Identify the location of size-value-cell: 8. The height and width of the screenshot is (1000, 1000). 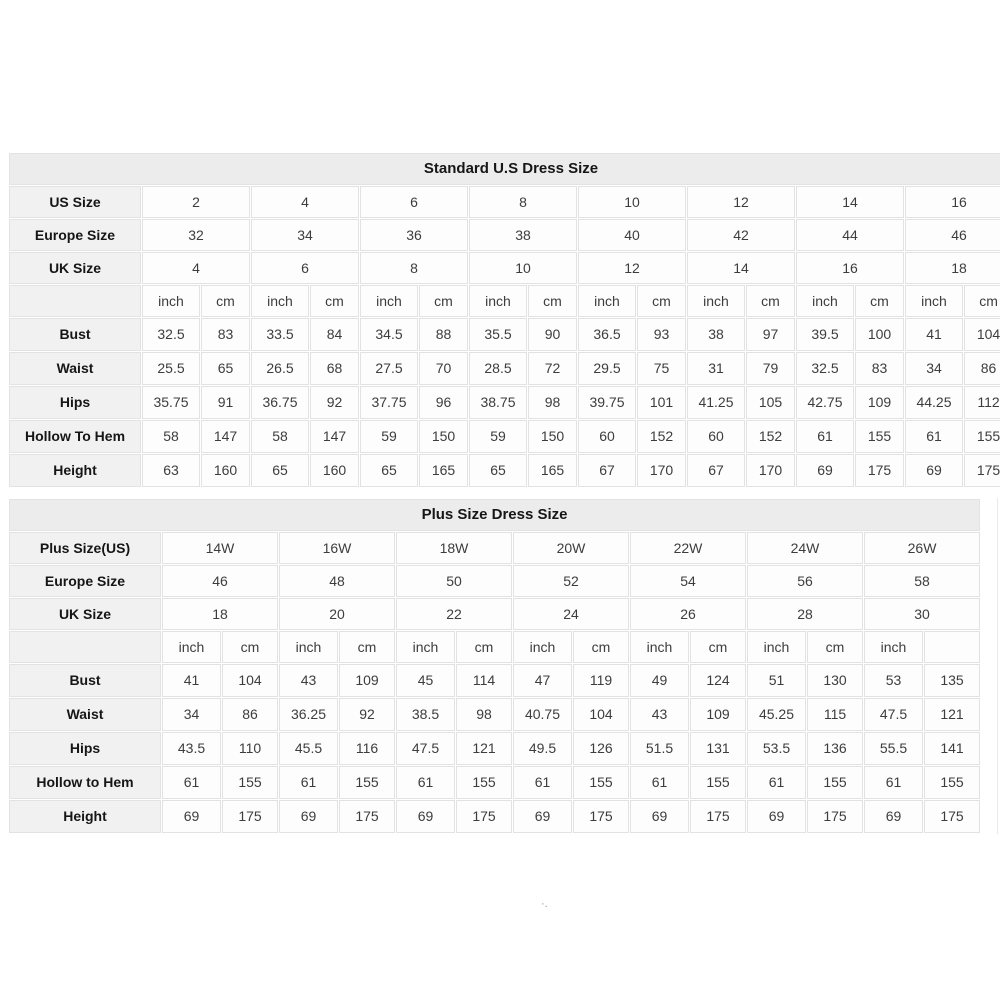
(414, 268).